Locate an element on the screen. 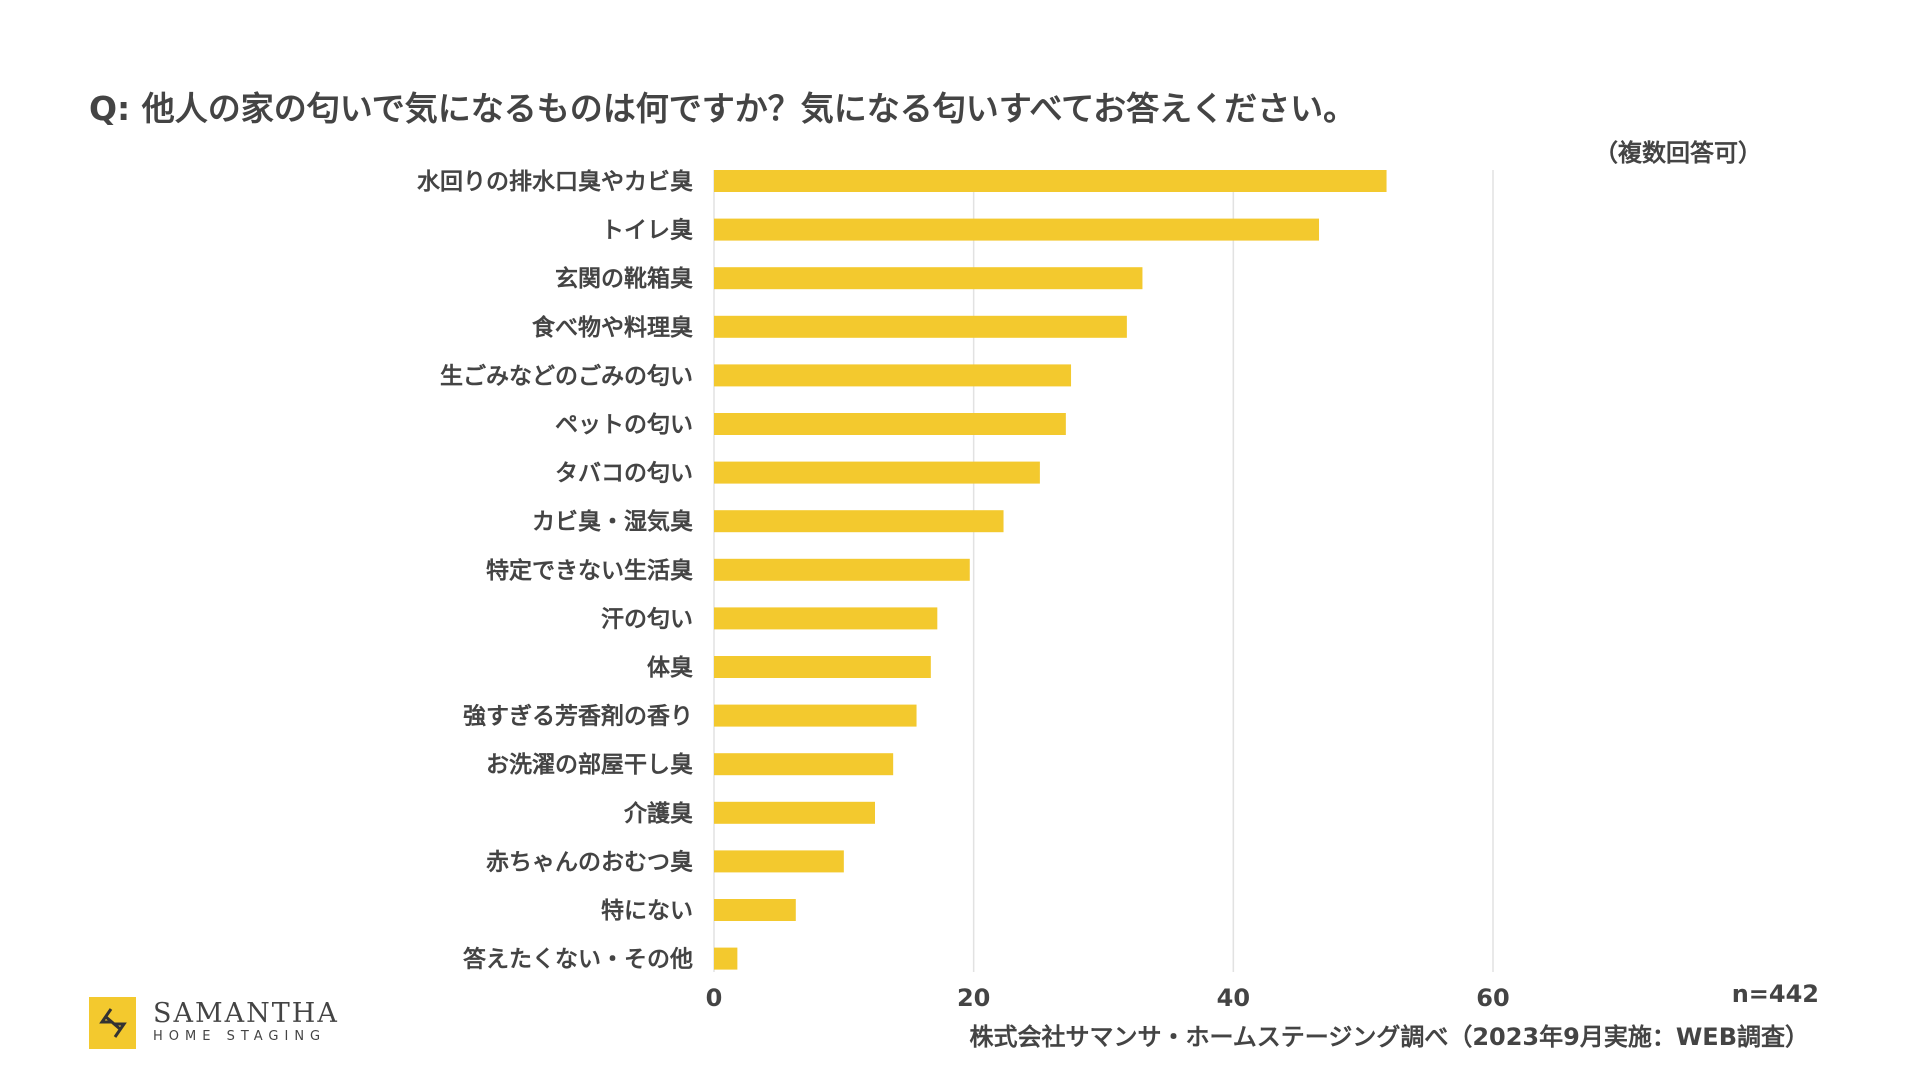 The width and height of the screenshot is (1920, 1080). category-label: タバコの匂い is located at coordinates (624, 473).